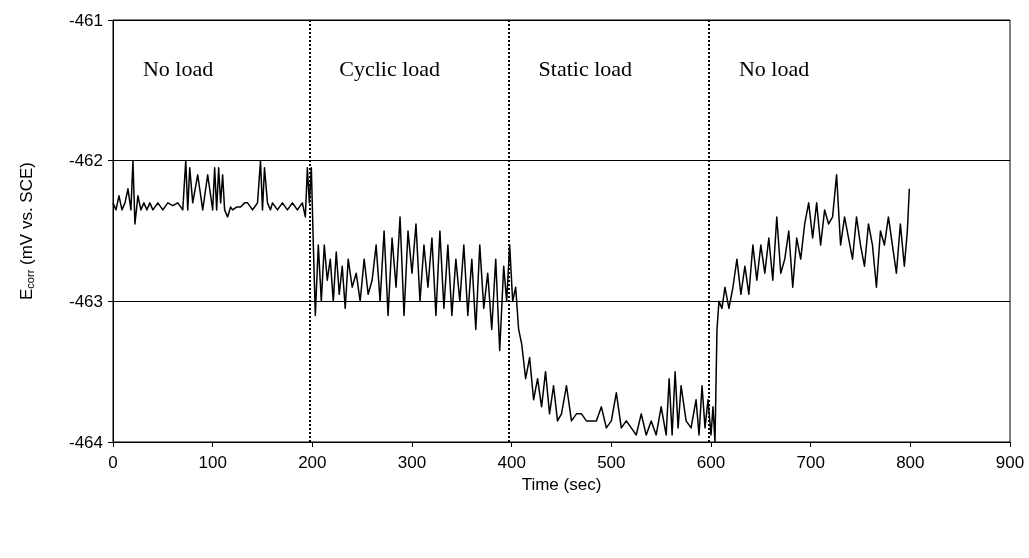 This screenshot has height=558, width=1029. Describe the element at coordinates (561, 484) in the screenshot. I see `x-axis-title: Time (sec)` at that location.